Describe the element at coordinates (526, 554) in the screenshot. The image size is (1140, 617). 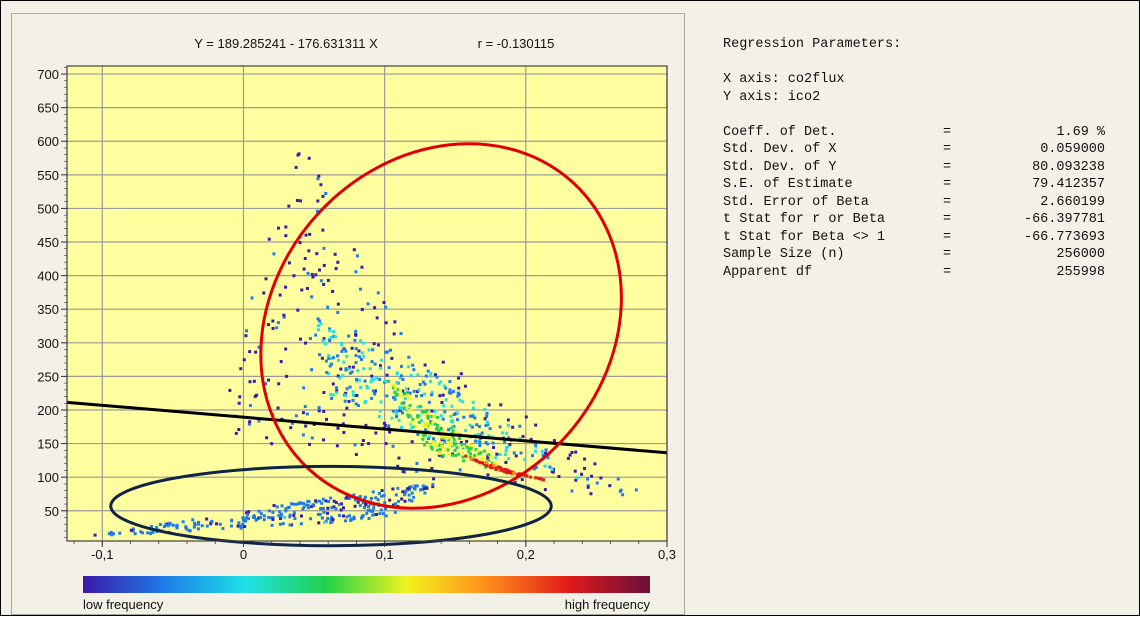
I see `x-tick-label: 0,2` at that location.